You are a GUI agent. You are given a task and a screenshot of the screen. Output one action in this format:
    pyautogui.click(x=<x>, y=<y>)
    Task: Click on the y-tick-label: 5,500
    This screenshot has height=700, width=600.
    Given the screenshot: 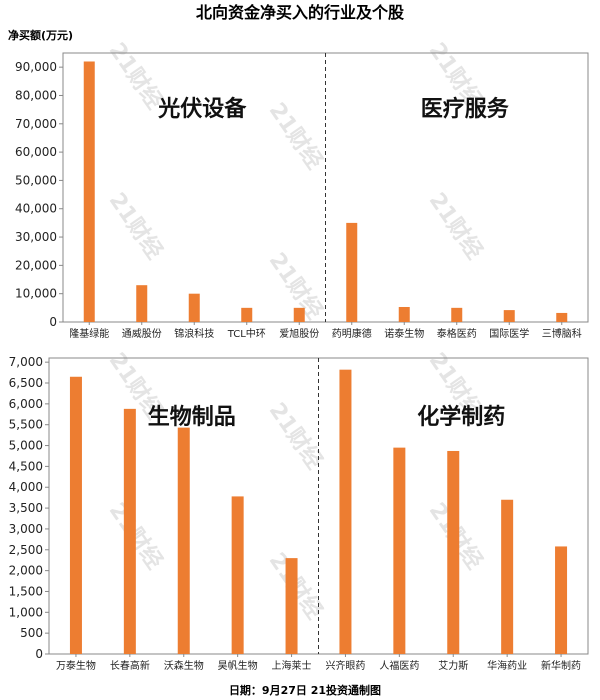 What is the action you would take?
    pyautogui.click(x=26, y=425)
    